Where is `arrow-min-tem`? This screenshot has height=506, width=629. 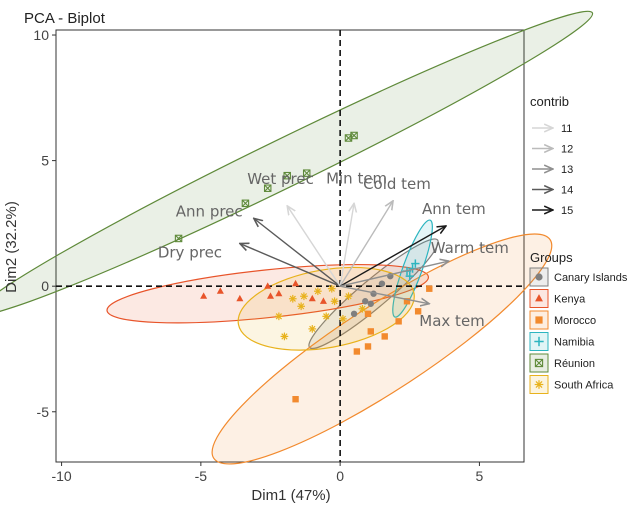 arrow-min-tem is located at coordinates (346, 245).